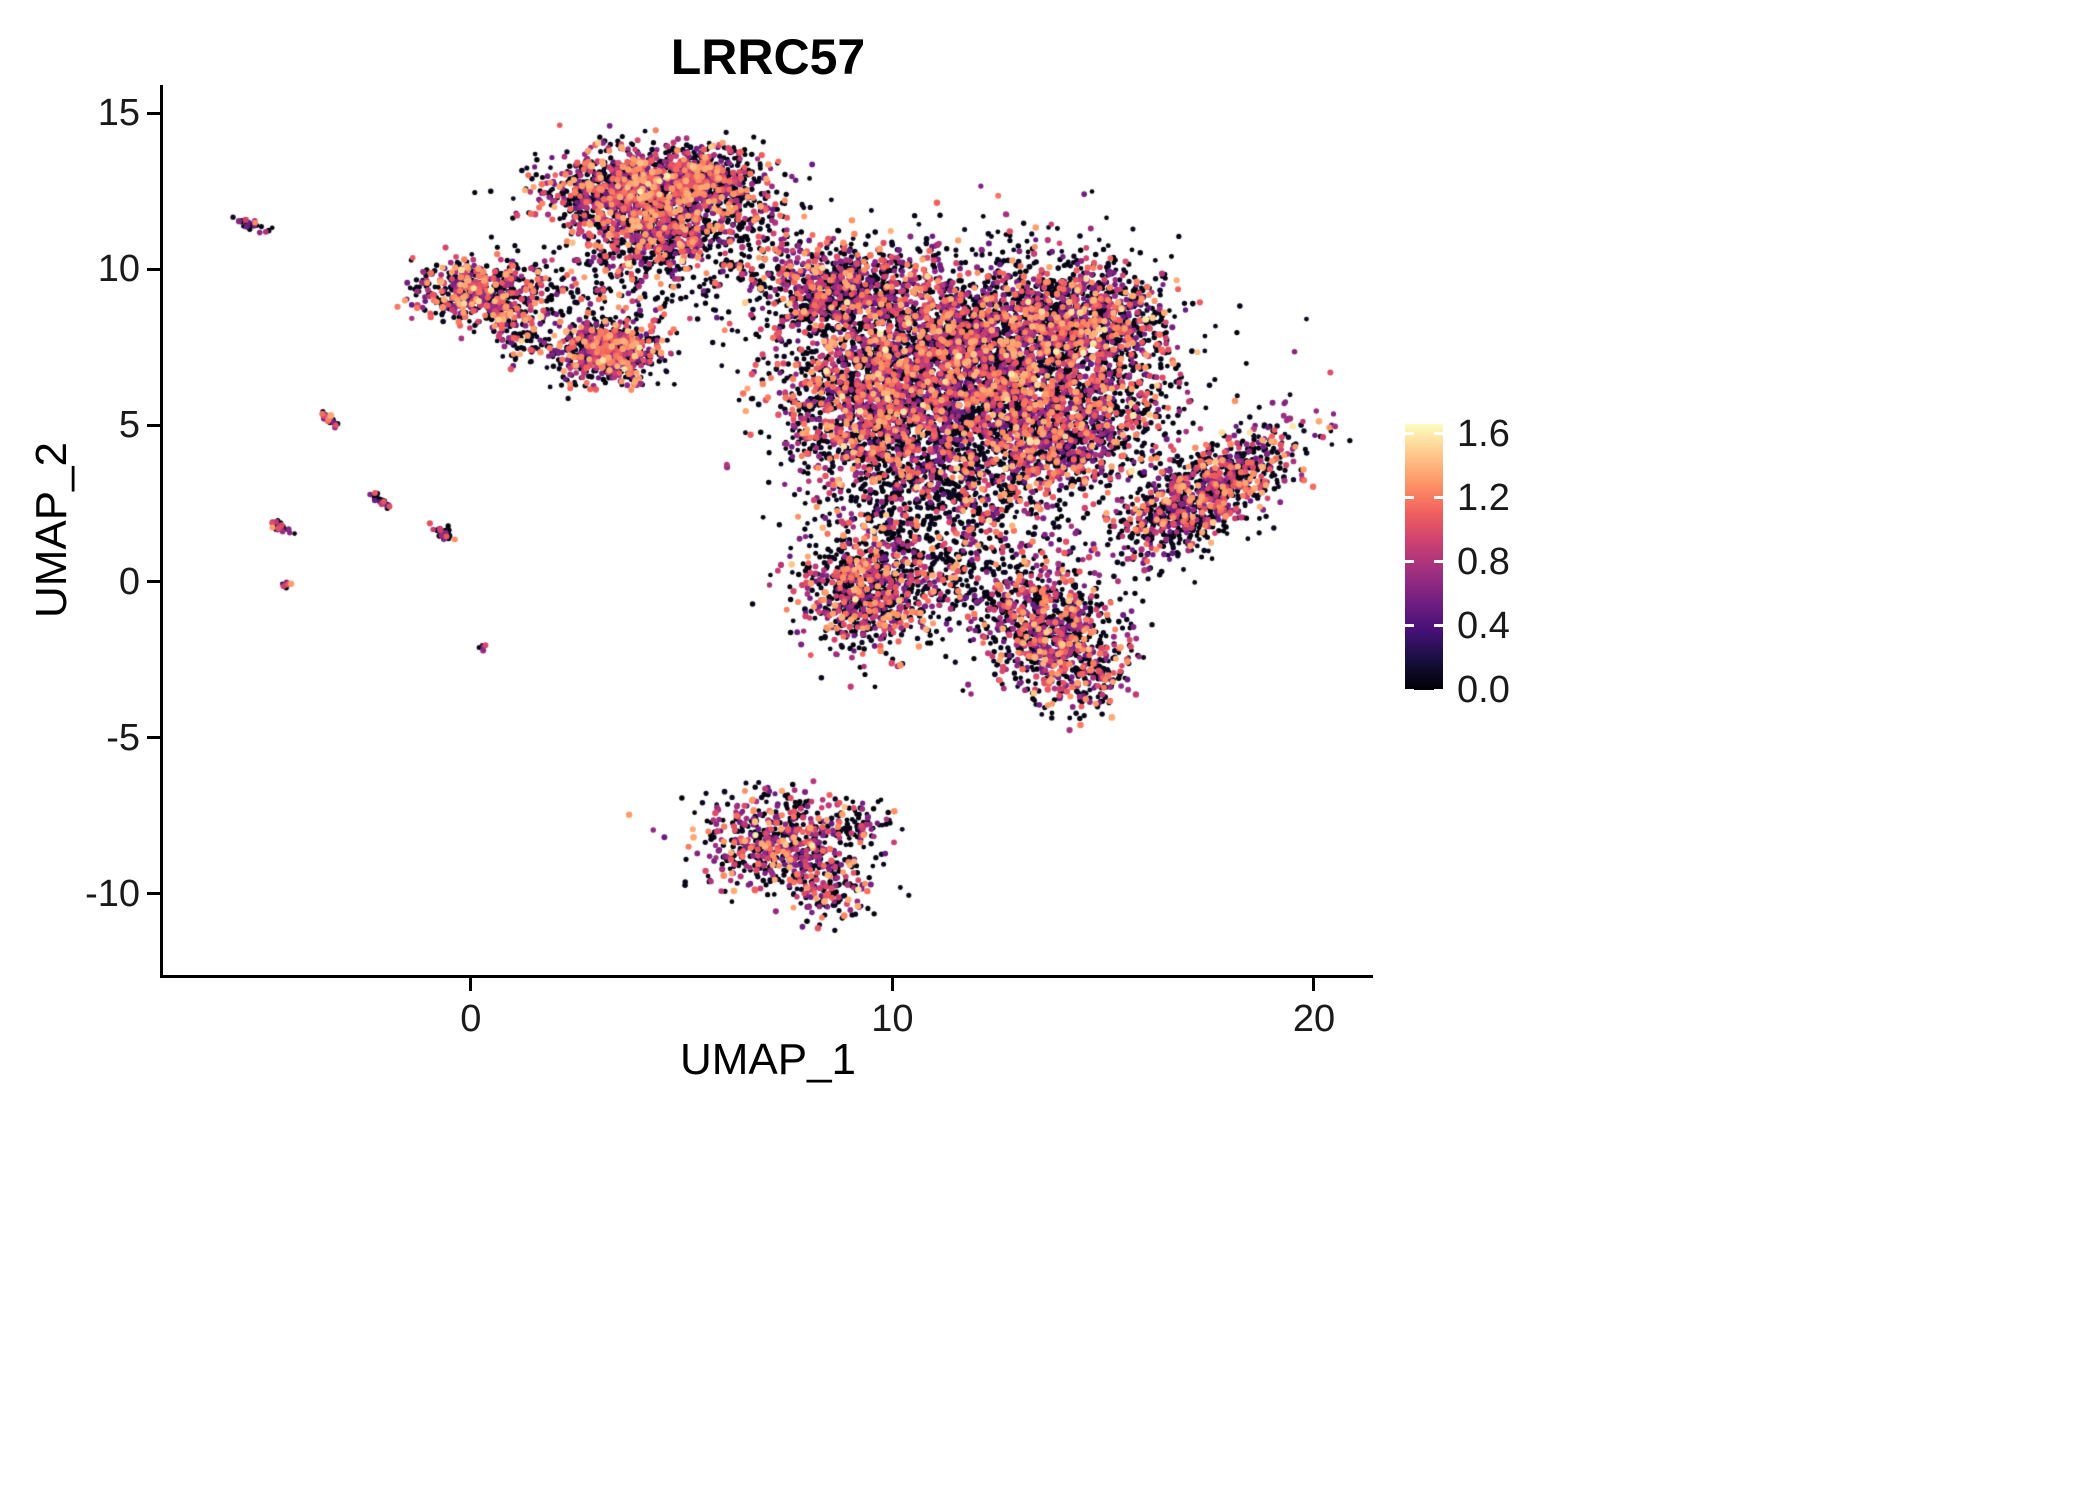 The width and height of the screenshot is (2100, 1500). Describe the element at coordinates (112, 893) in the screenshot. I see `y-tick-label: -10` at that location.